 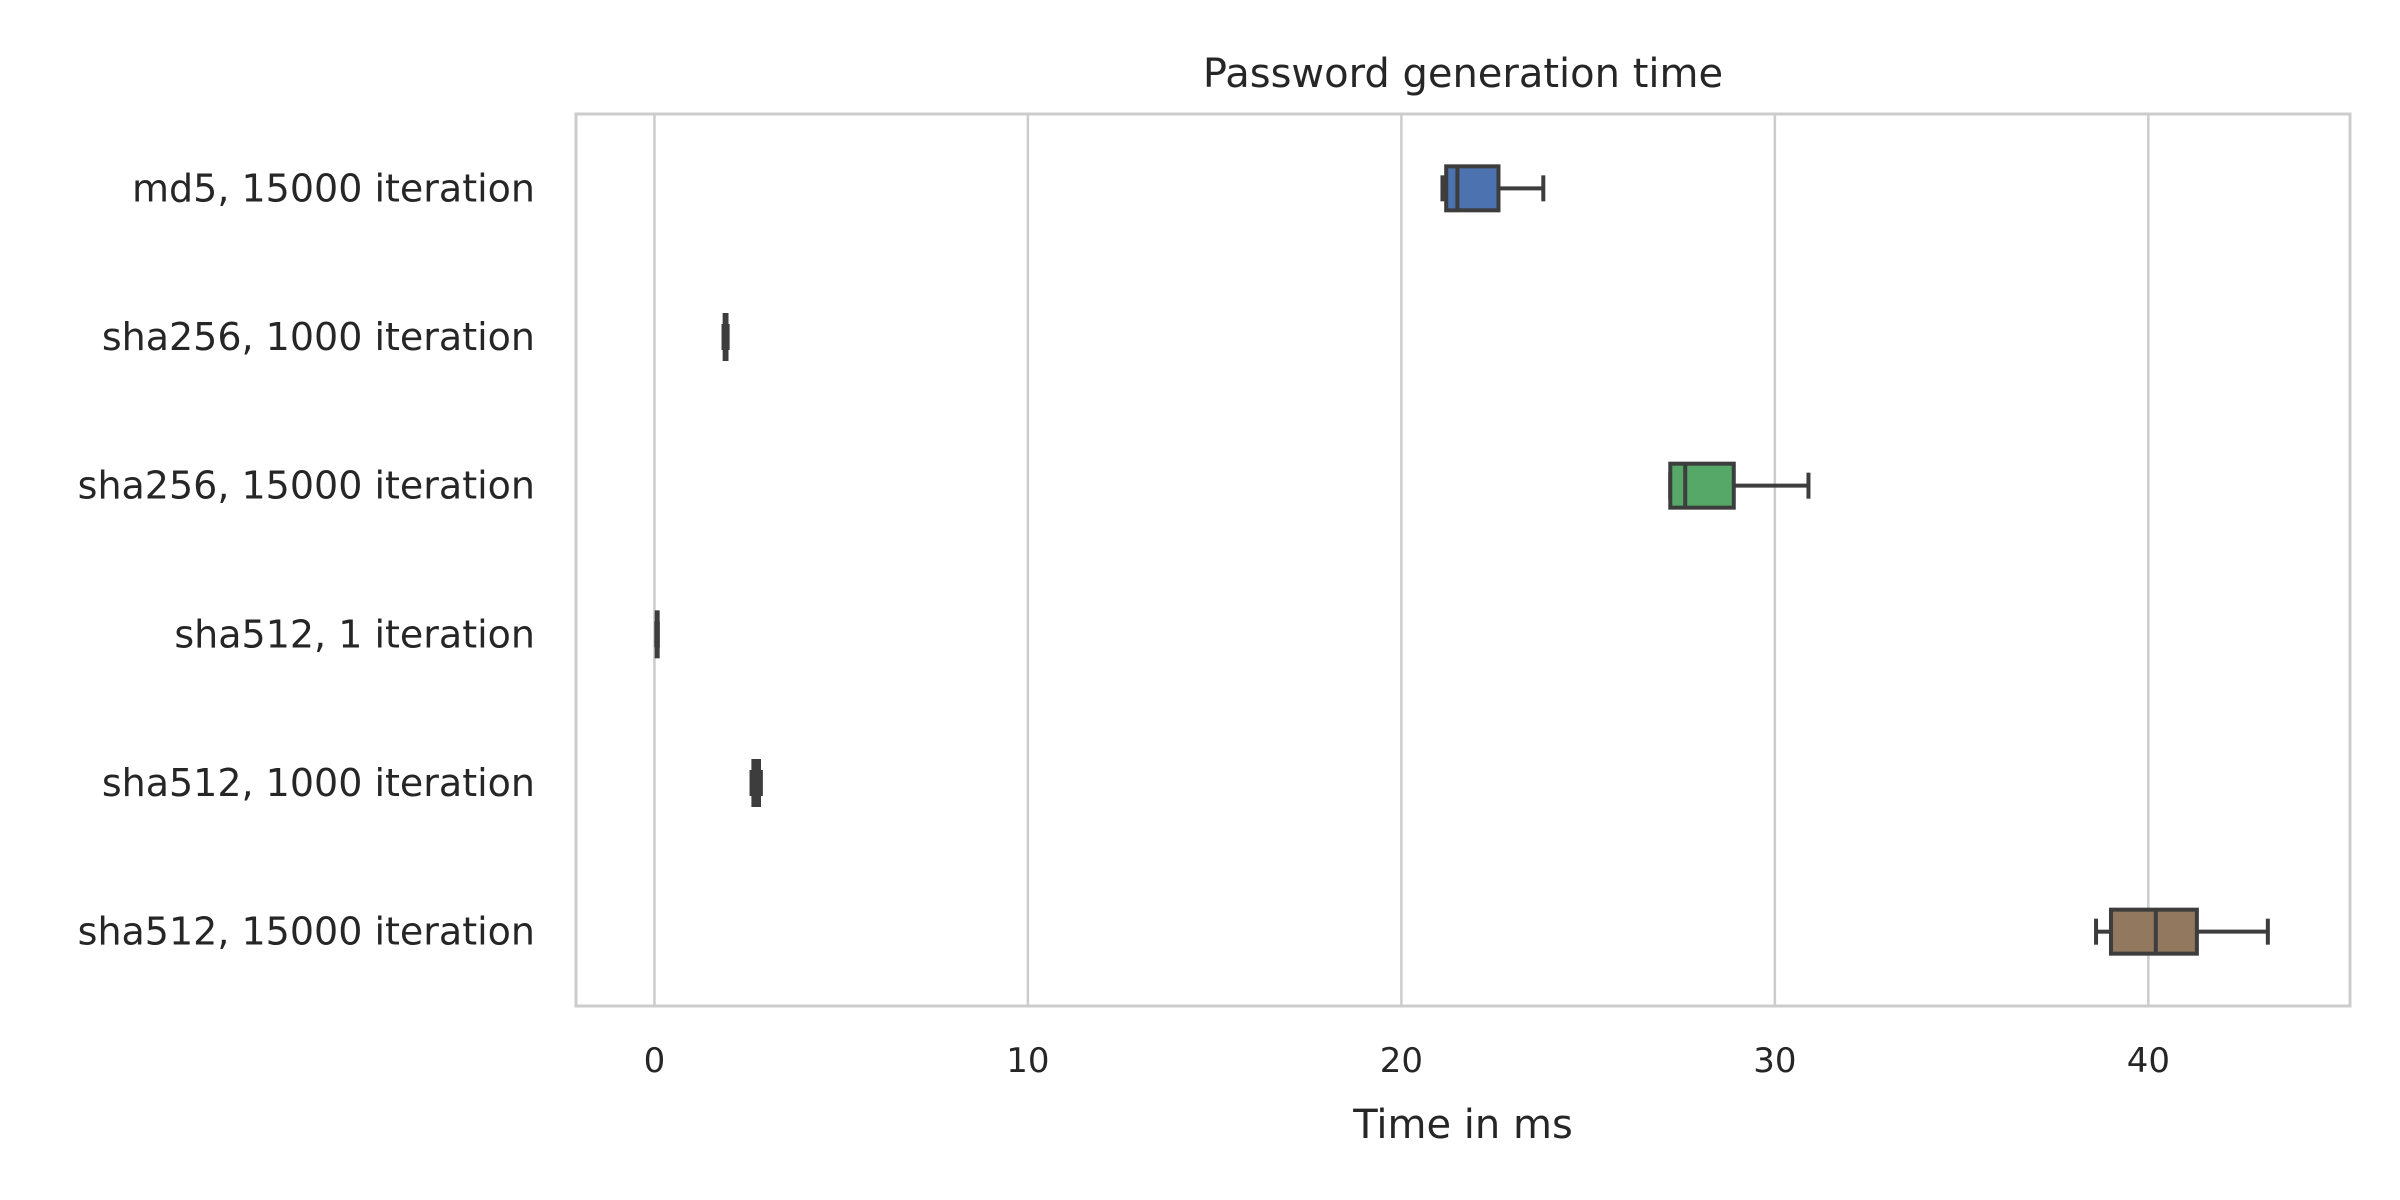 I want to click on category-label: sha512, 1000 iteration, so click(x=318, y=783).